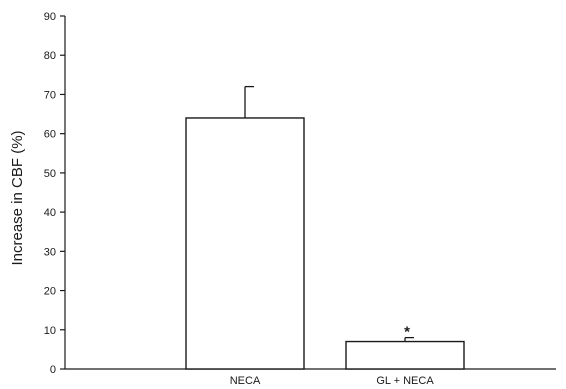  Describe the element at coordinates (50, 135) in the screenshot. I see `y-tick-label-60: 60` at that location.